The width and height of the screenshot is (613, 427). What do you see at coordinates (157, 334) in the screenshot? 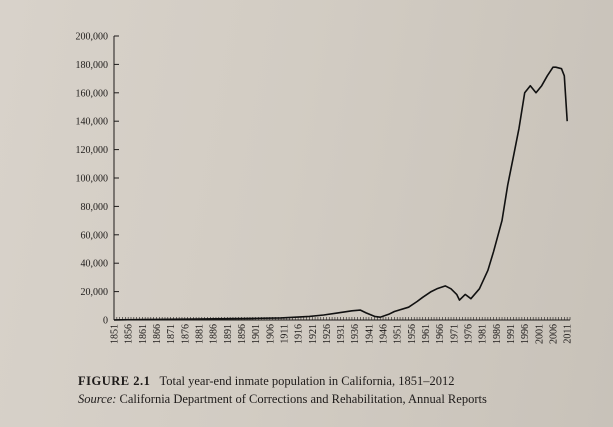
I see `x-tick-label: 1866` at bounding box center [157, 334].